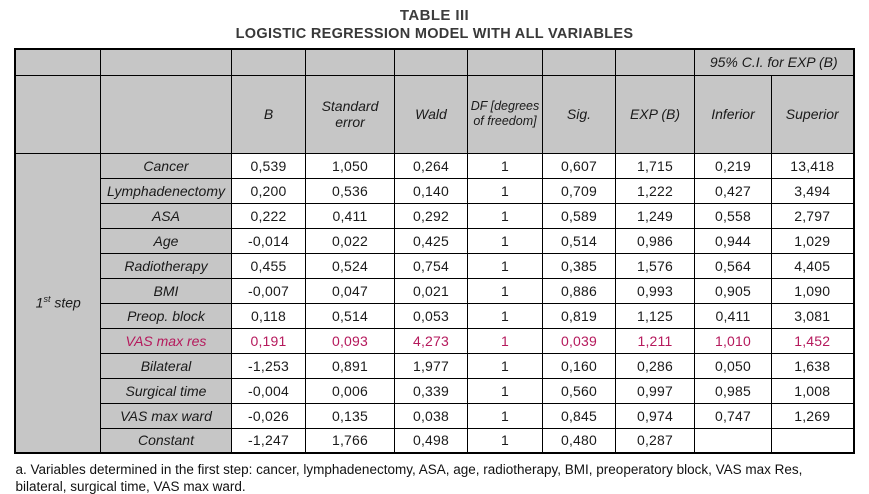 Image resolution: width=869 pixels, height=494 pixels. I want to click on table-cell: 0,589, so click(578, 215).